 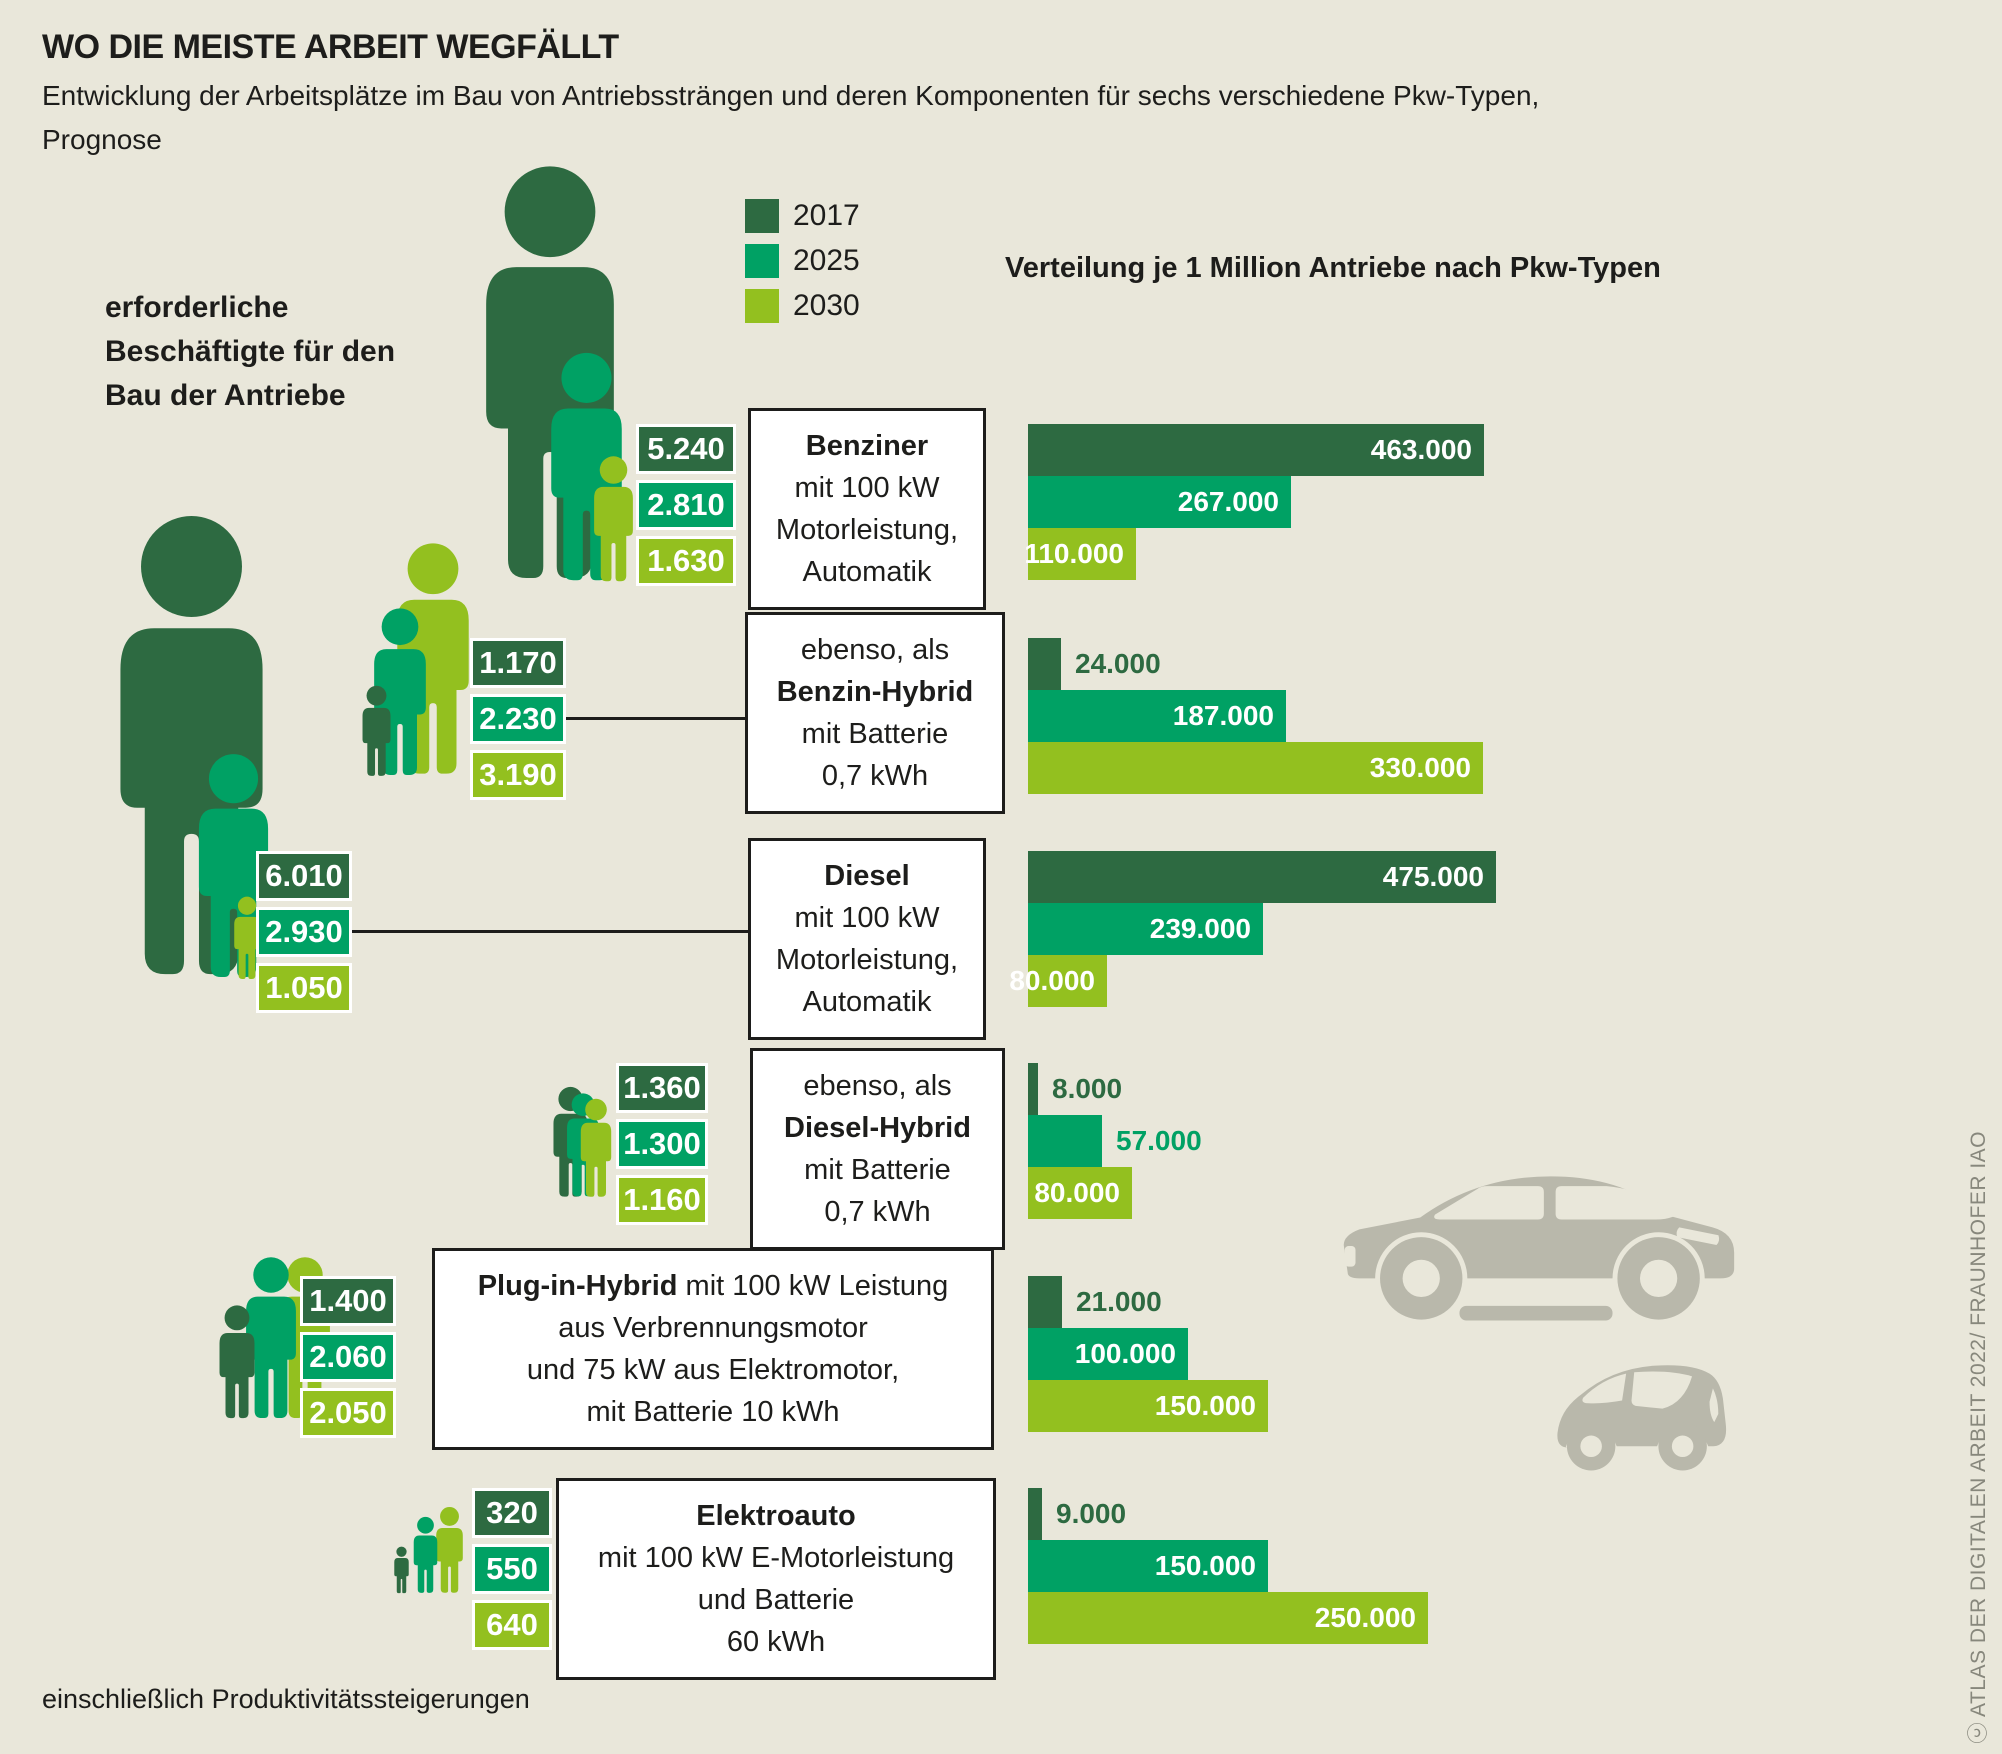 I want to click on bar-value-label: 100.000, so click(x=1125, y=1353).